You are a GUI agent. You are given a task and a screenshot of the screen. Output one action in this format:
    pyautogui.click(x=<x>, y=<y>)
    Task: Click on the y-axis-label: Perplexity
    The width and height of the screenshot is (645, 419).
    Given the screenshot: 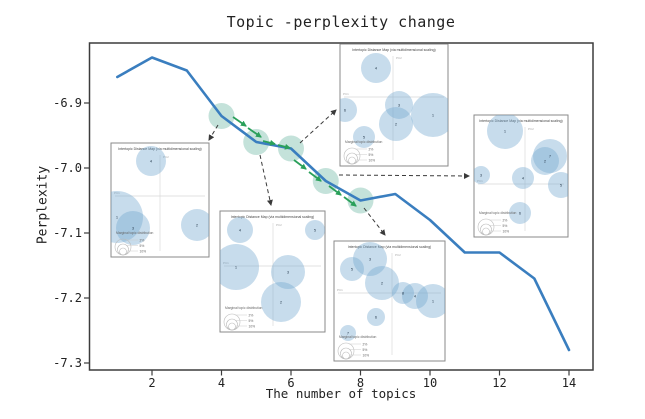 What is the action you would take?
    pyautogui.click(x=43, y=205)
    